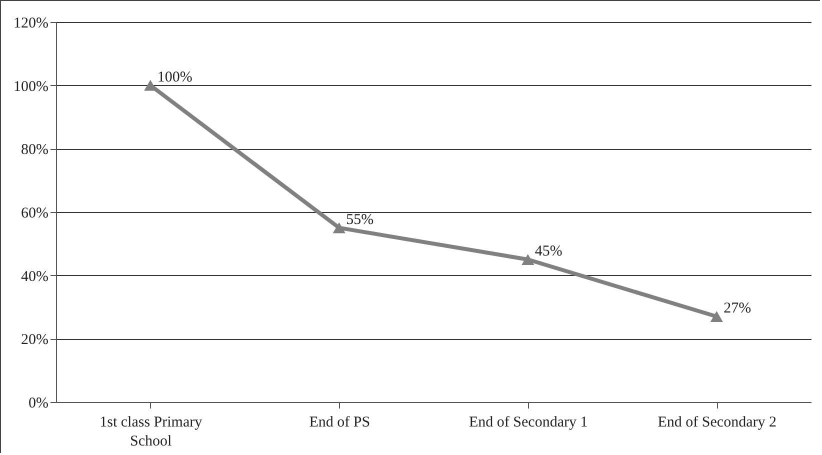 Image resolution: width=822 pixels, height=455 pixels. Describe the element at coordinates (151, 432) in the screenshot. I see `x-tick-label: 1st class Primary School` at that location.